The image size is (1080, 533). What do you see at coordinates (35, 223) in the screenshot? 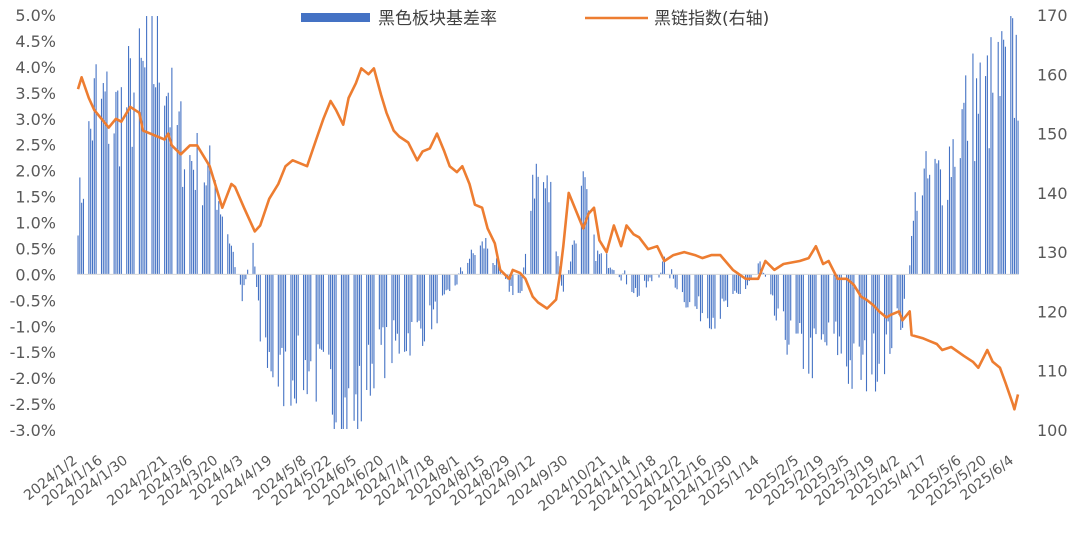
I see `y-left-tick-label: 1.0%` at bounding box center [35, 223].